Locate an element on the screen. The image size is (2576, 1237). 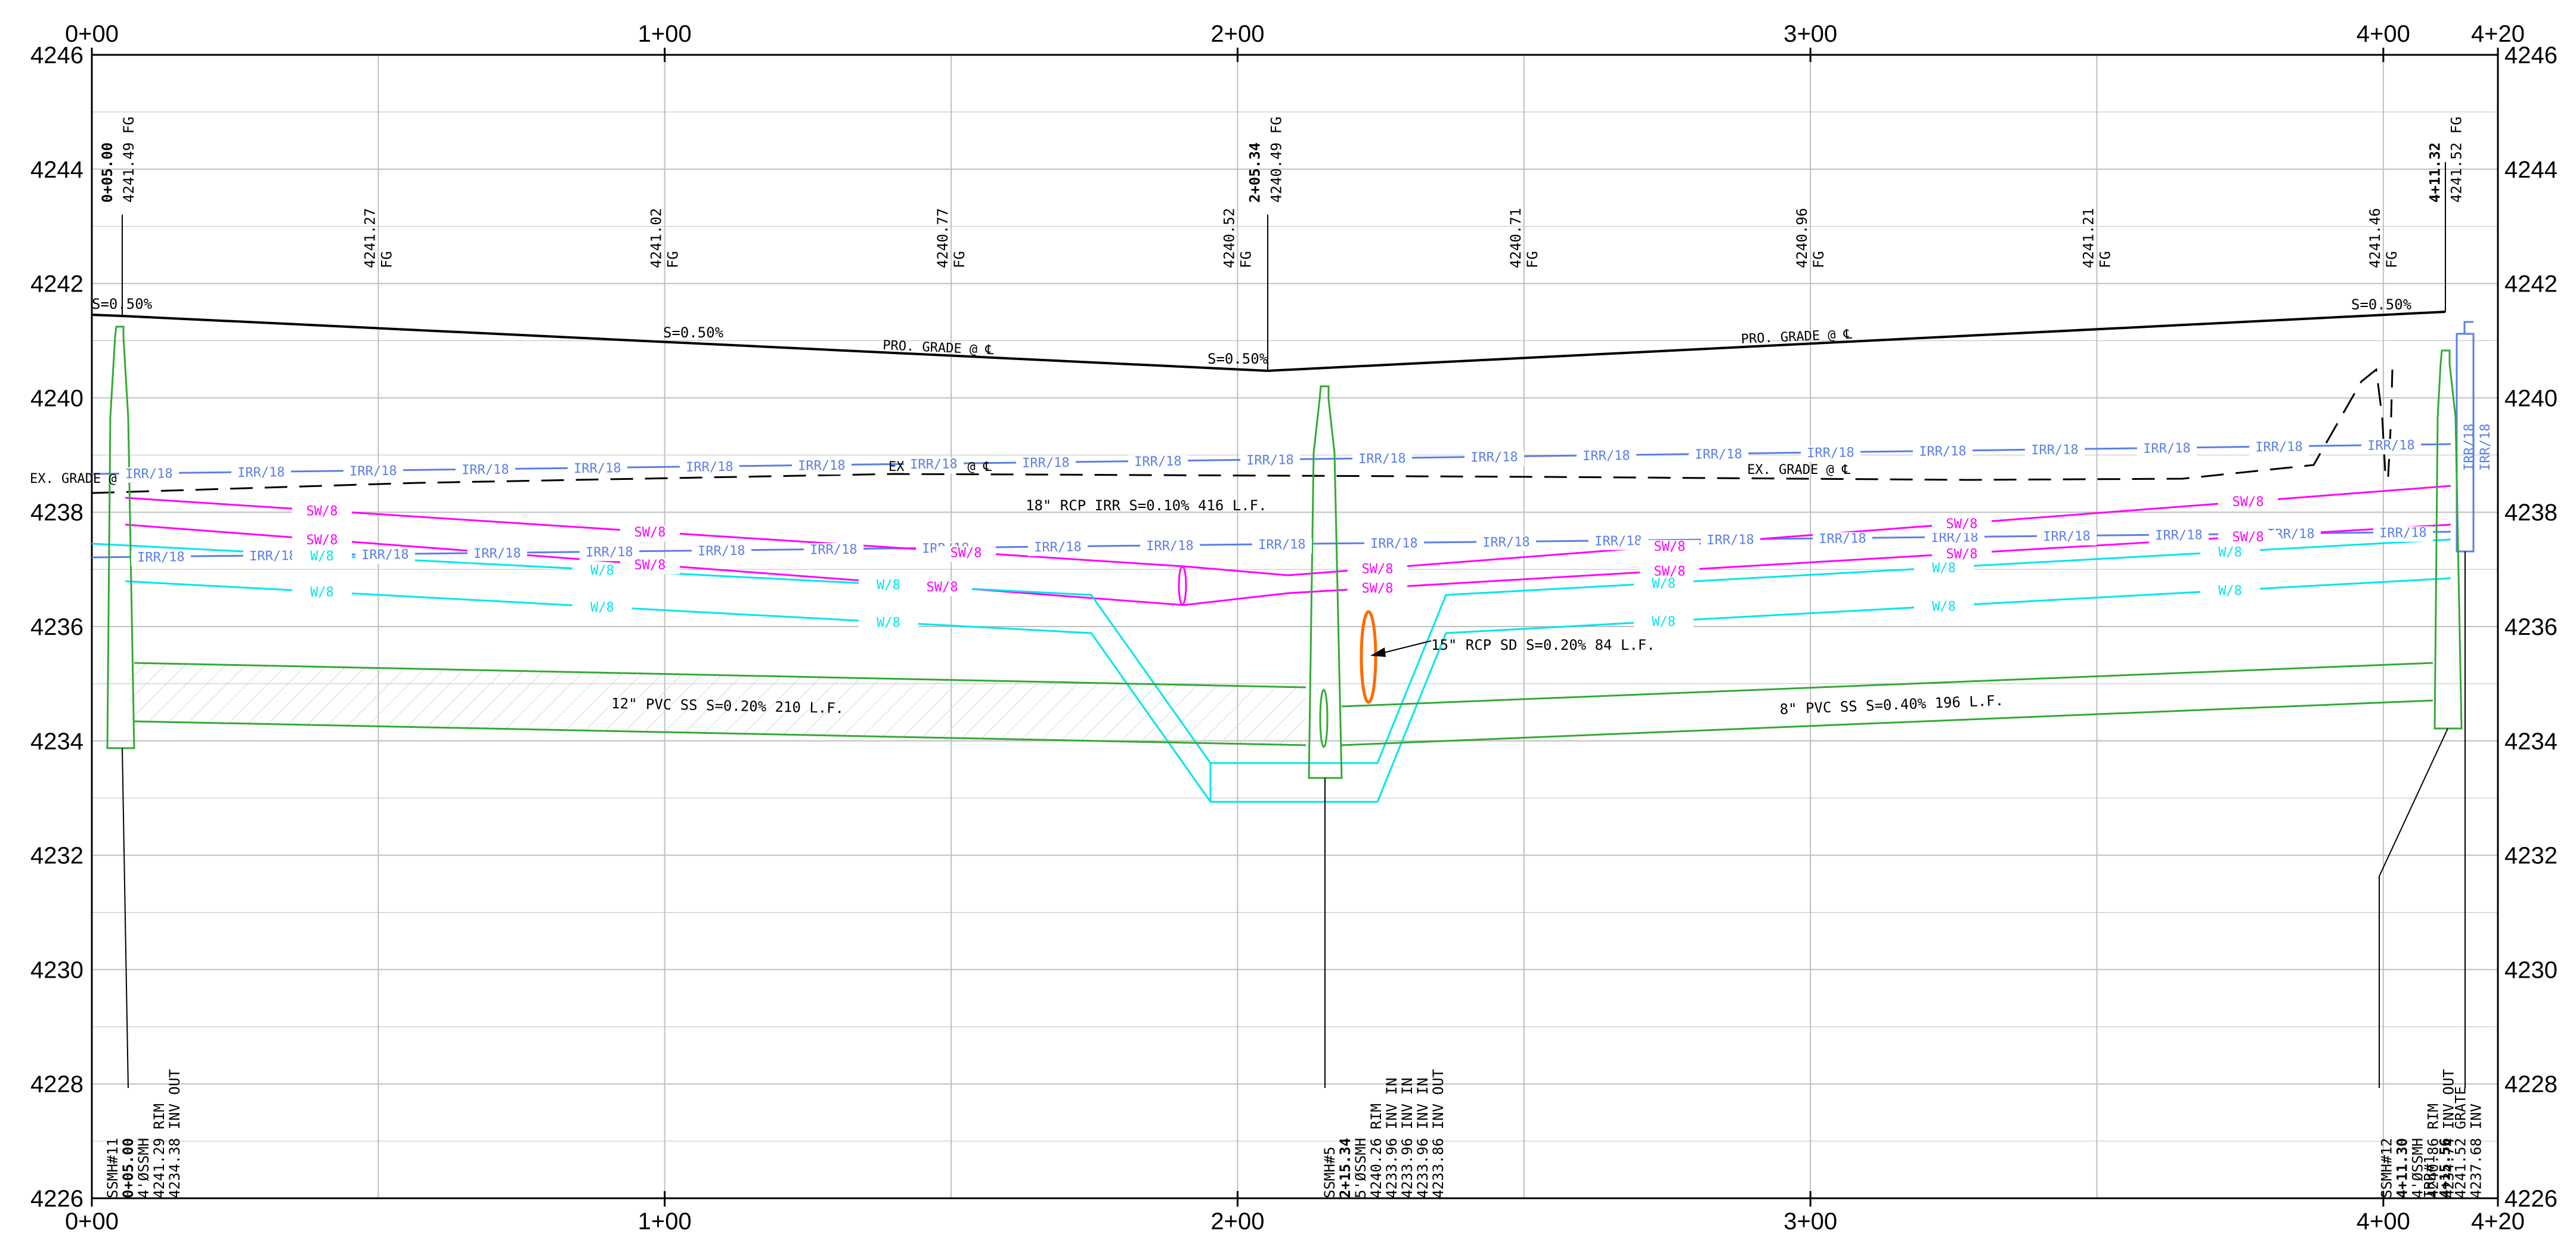
utility-tag-vertical: IRR/18 is located at coordinates (2486, 447).